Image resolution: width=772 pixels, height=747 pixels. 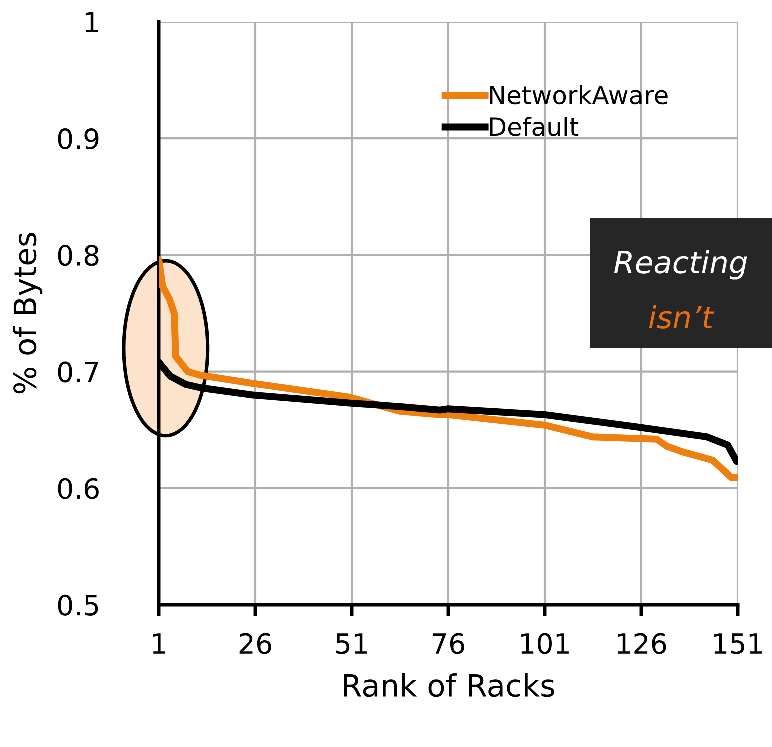 What do you see at coordinates (78, 139) in the screenshot?
I see `y-tick-label: 0.9` at bounding box center [78, 139].